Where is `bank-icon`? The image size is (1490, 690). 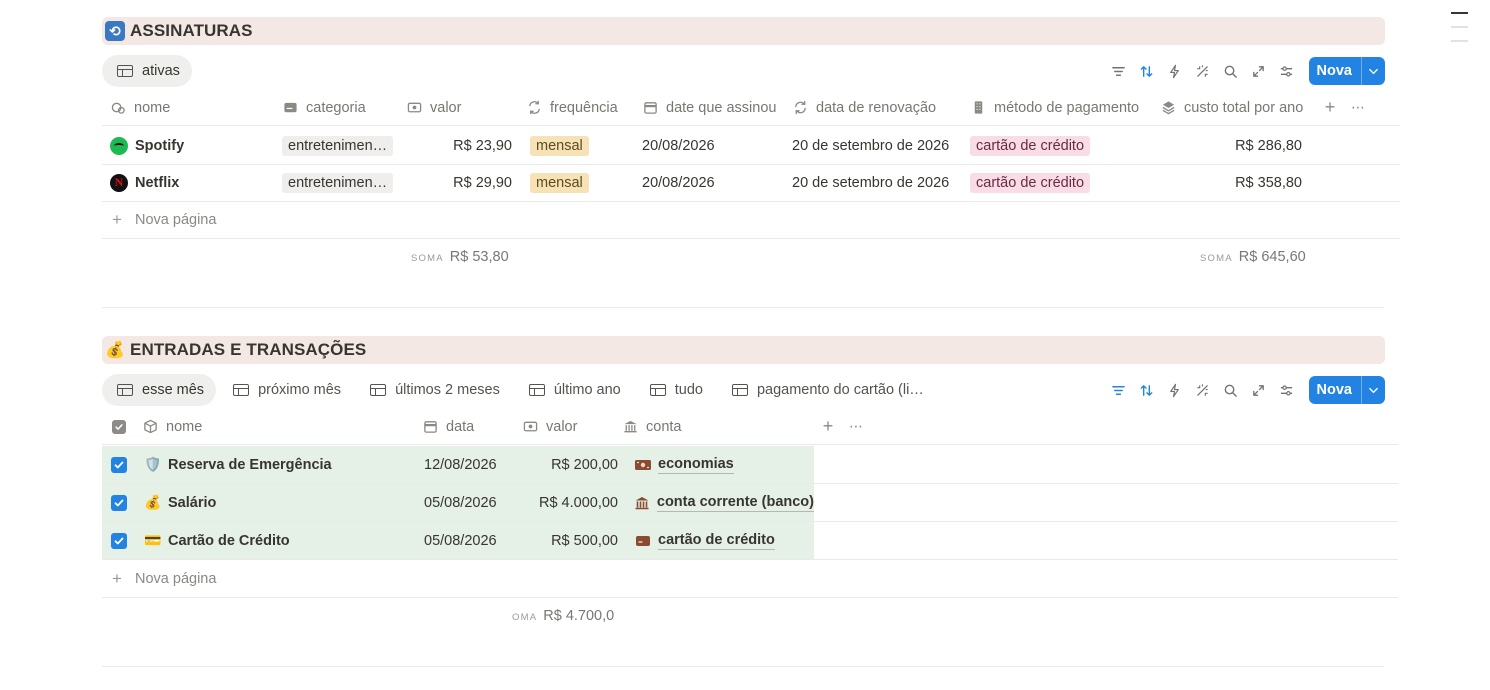
bank-icon is located at coordinates (630, 427).